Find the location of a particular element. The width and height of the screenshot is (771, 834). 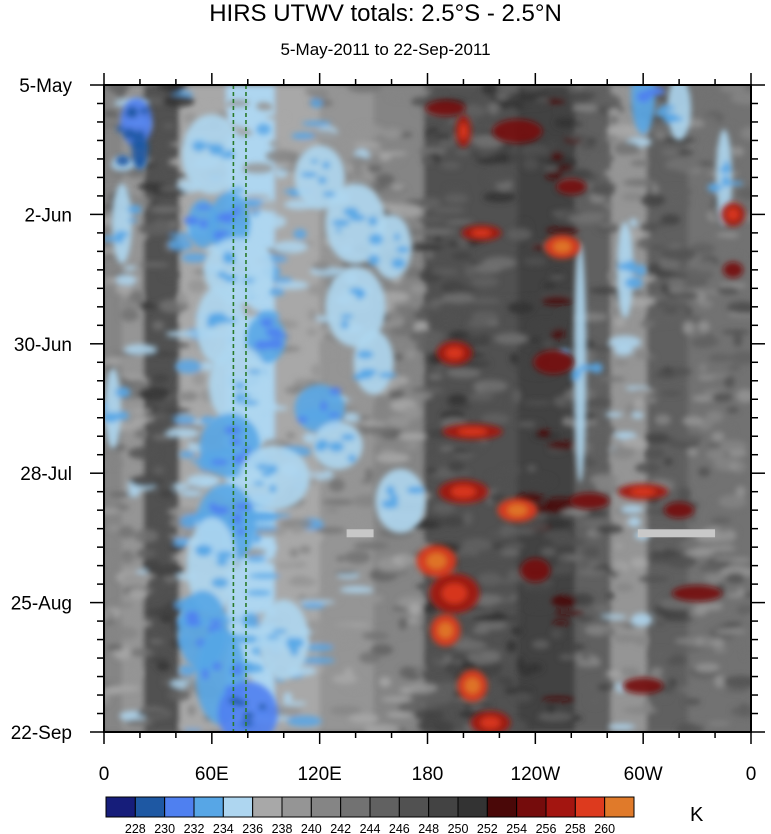

colorbar-level-label: 236 is located at coordinates (252, 828).